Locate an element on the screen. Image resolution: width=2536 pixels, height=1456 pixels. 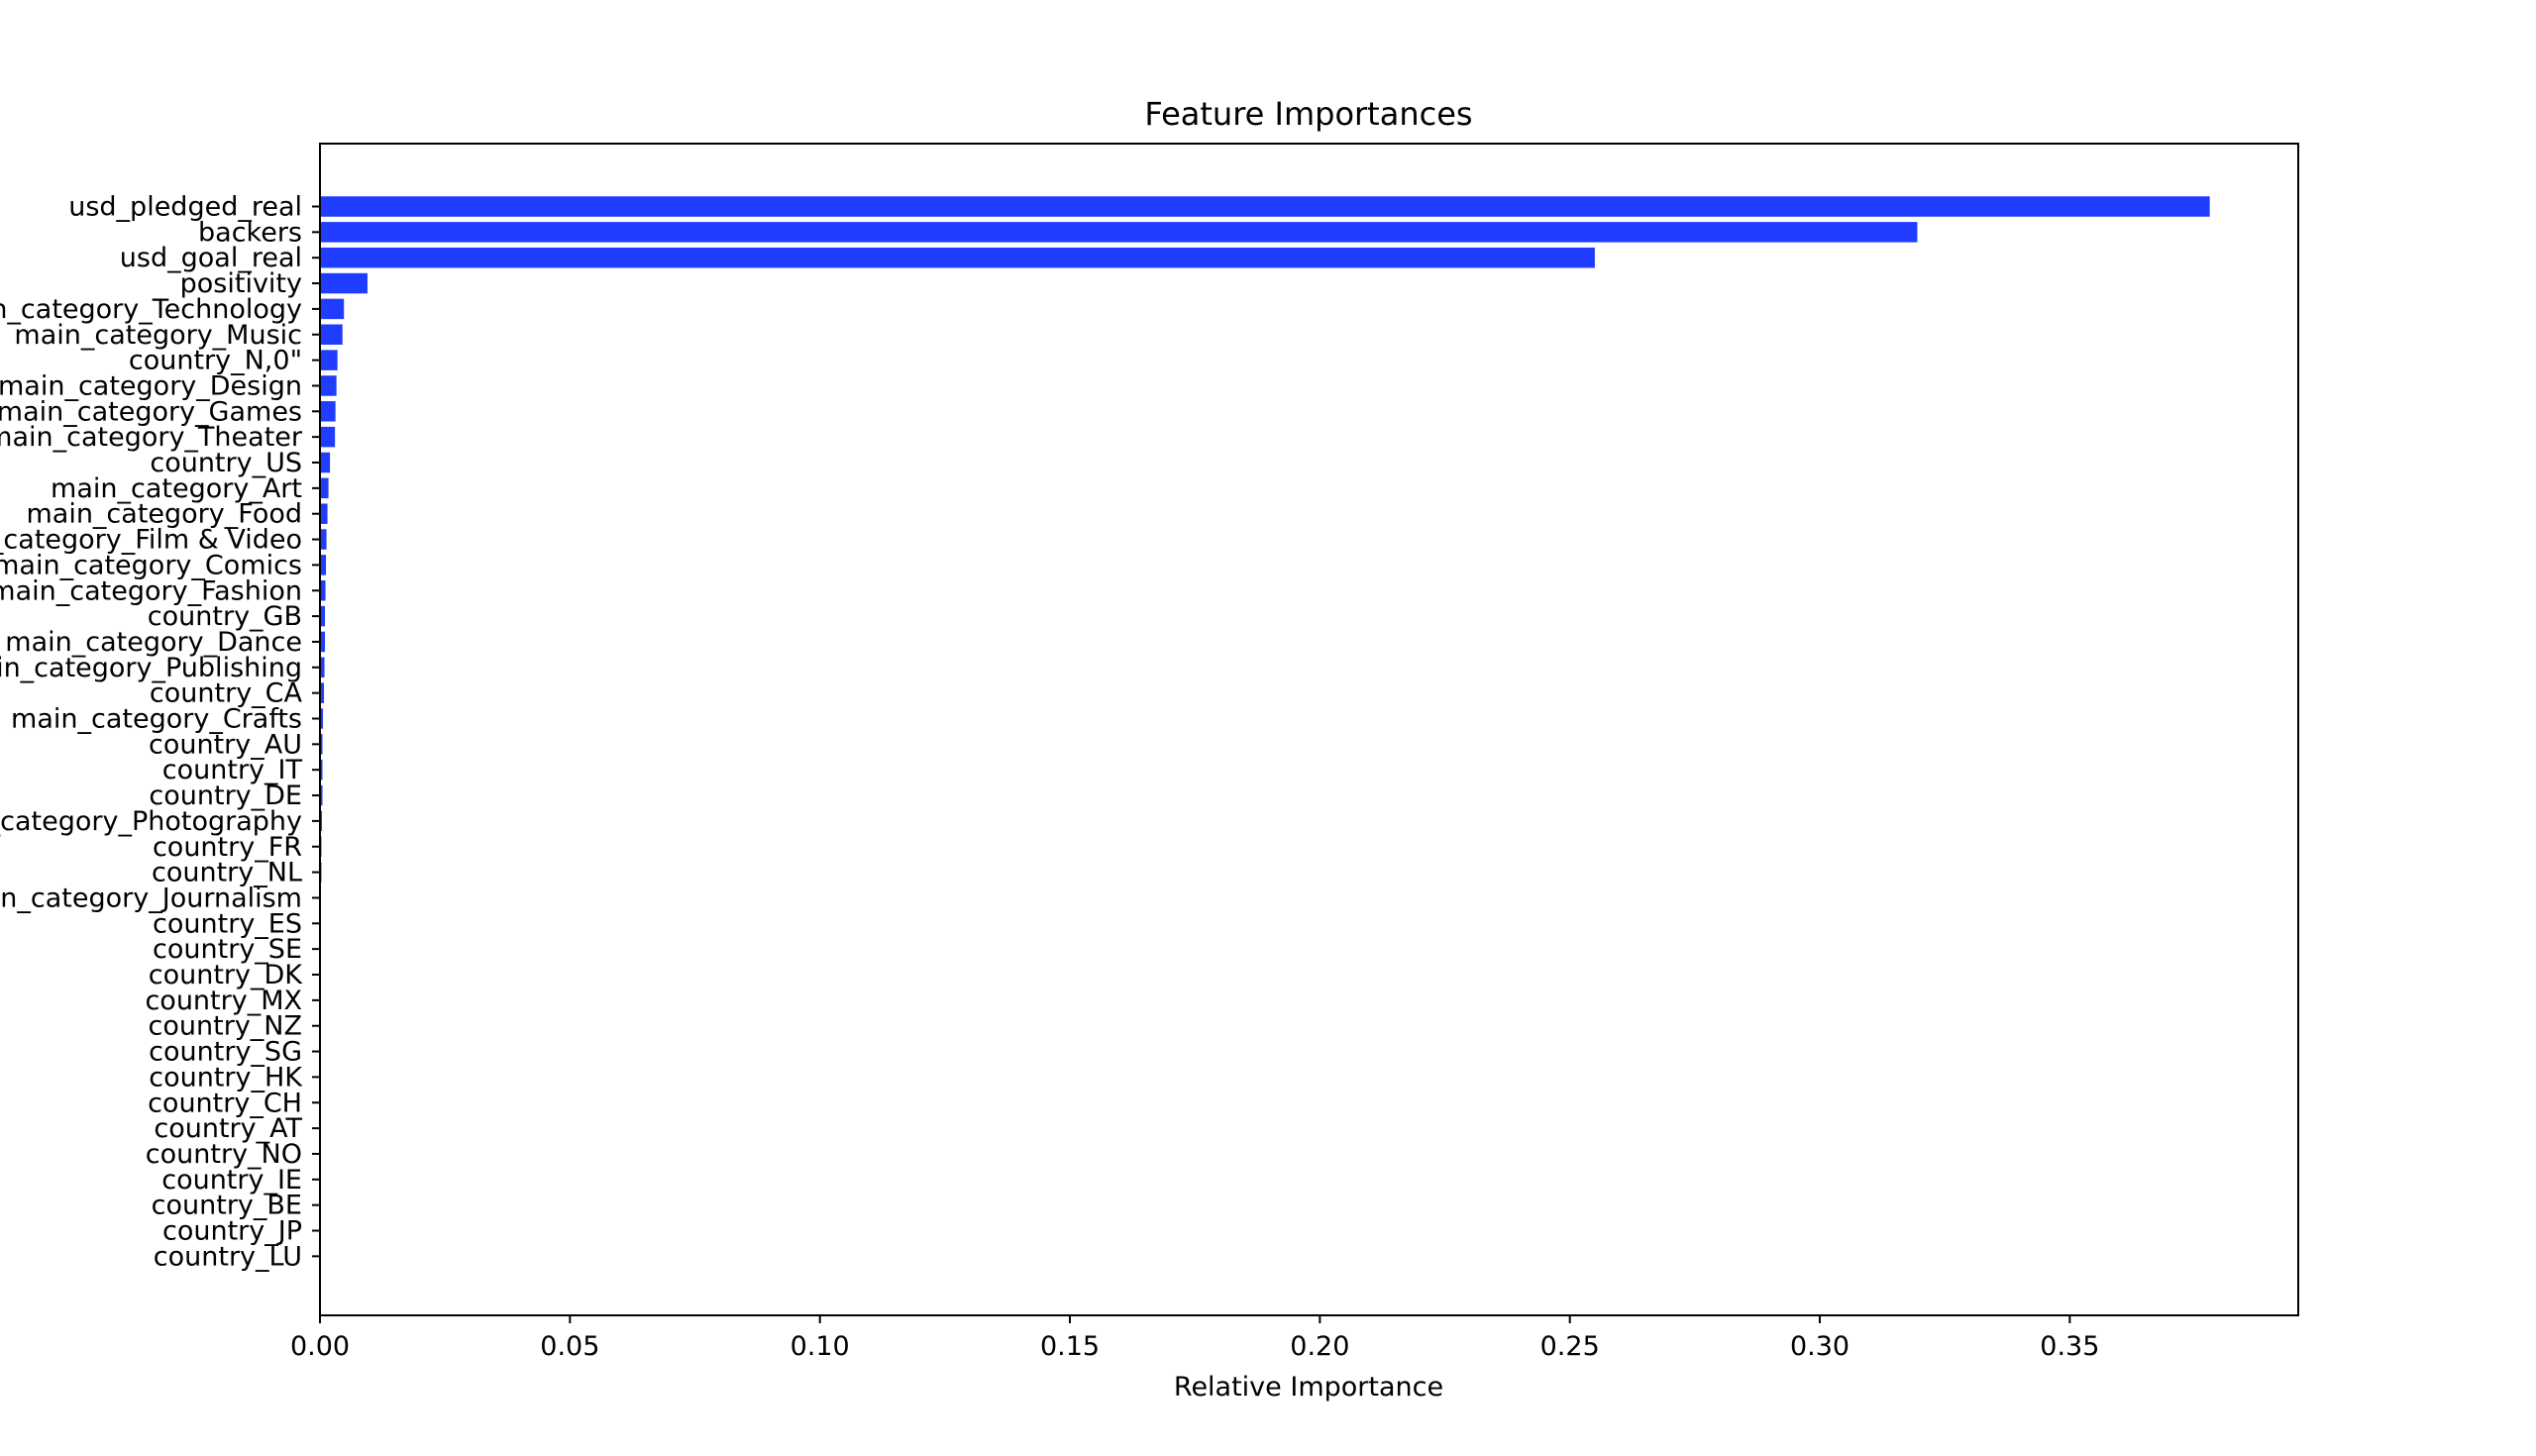
y-tick-label: country_MX is located at coordinates (223, 1001).